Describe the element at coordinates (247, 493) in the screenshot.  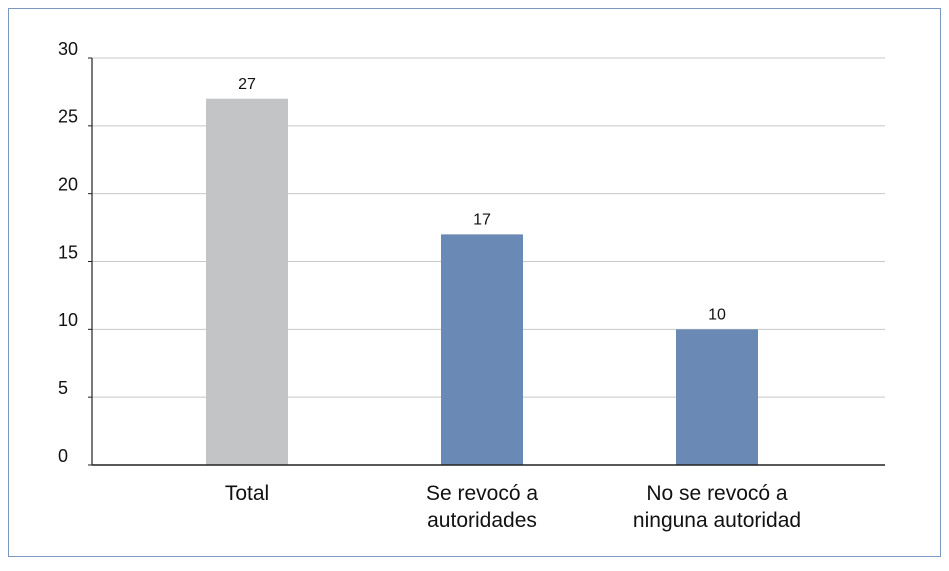
I see `x-tick-label: Total` at that location.